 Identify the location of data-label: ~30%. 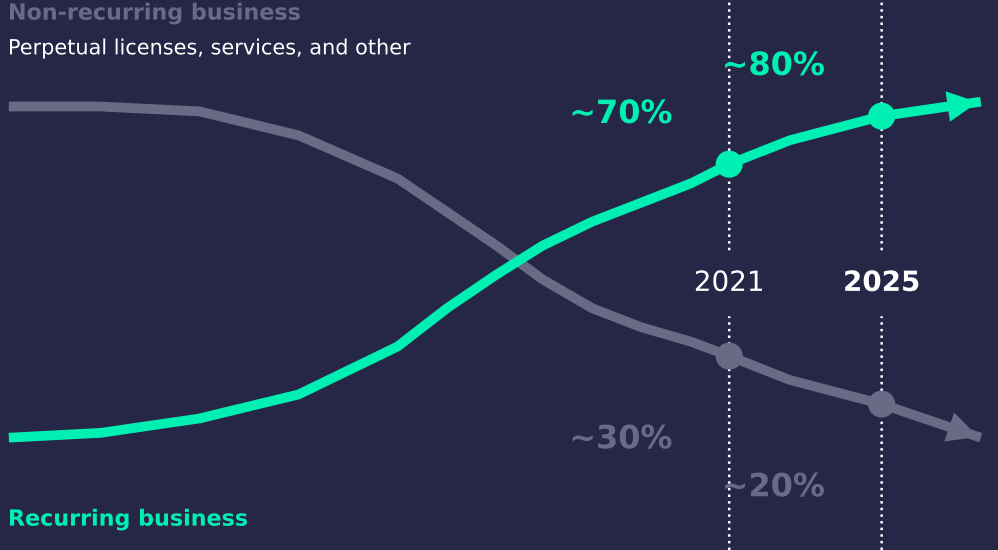
(622, 436).